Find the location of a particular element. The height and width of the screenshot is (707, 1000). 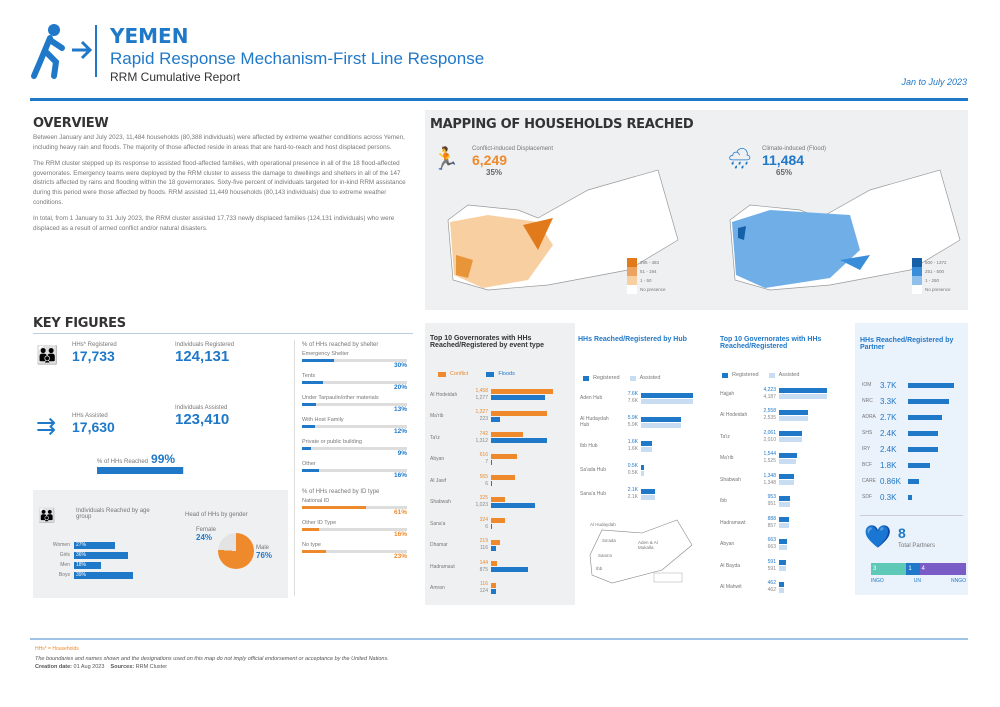

partner-type-label: UN is located at coordinates (917, 581).